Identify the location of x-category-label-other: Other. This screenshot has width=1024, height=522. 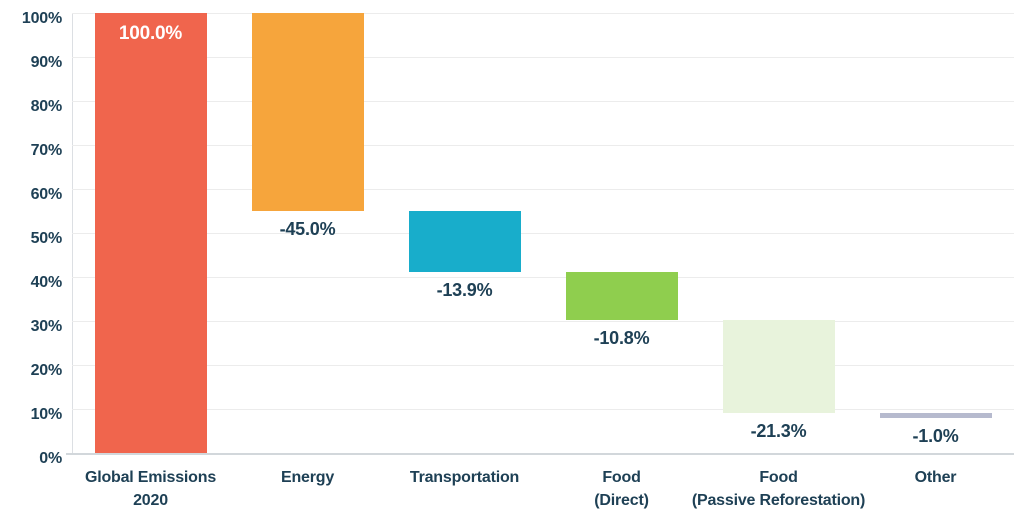
(936, 477).